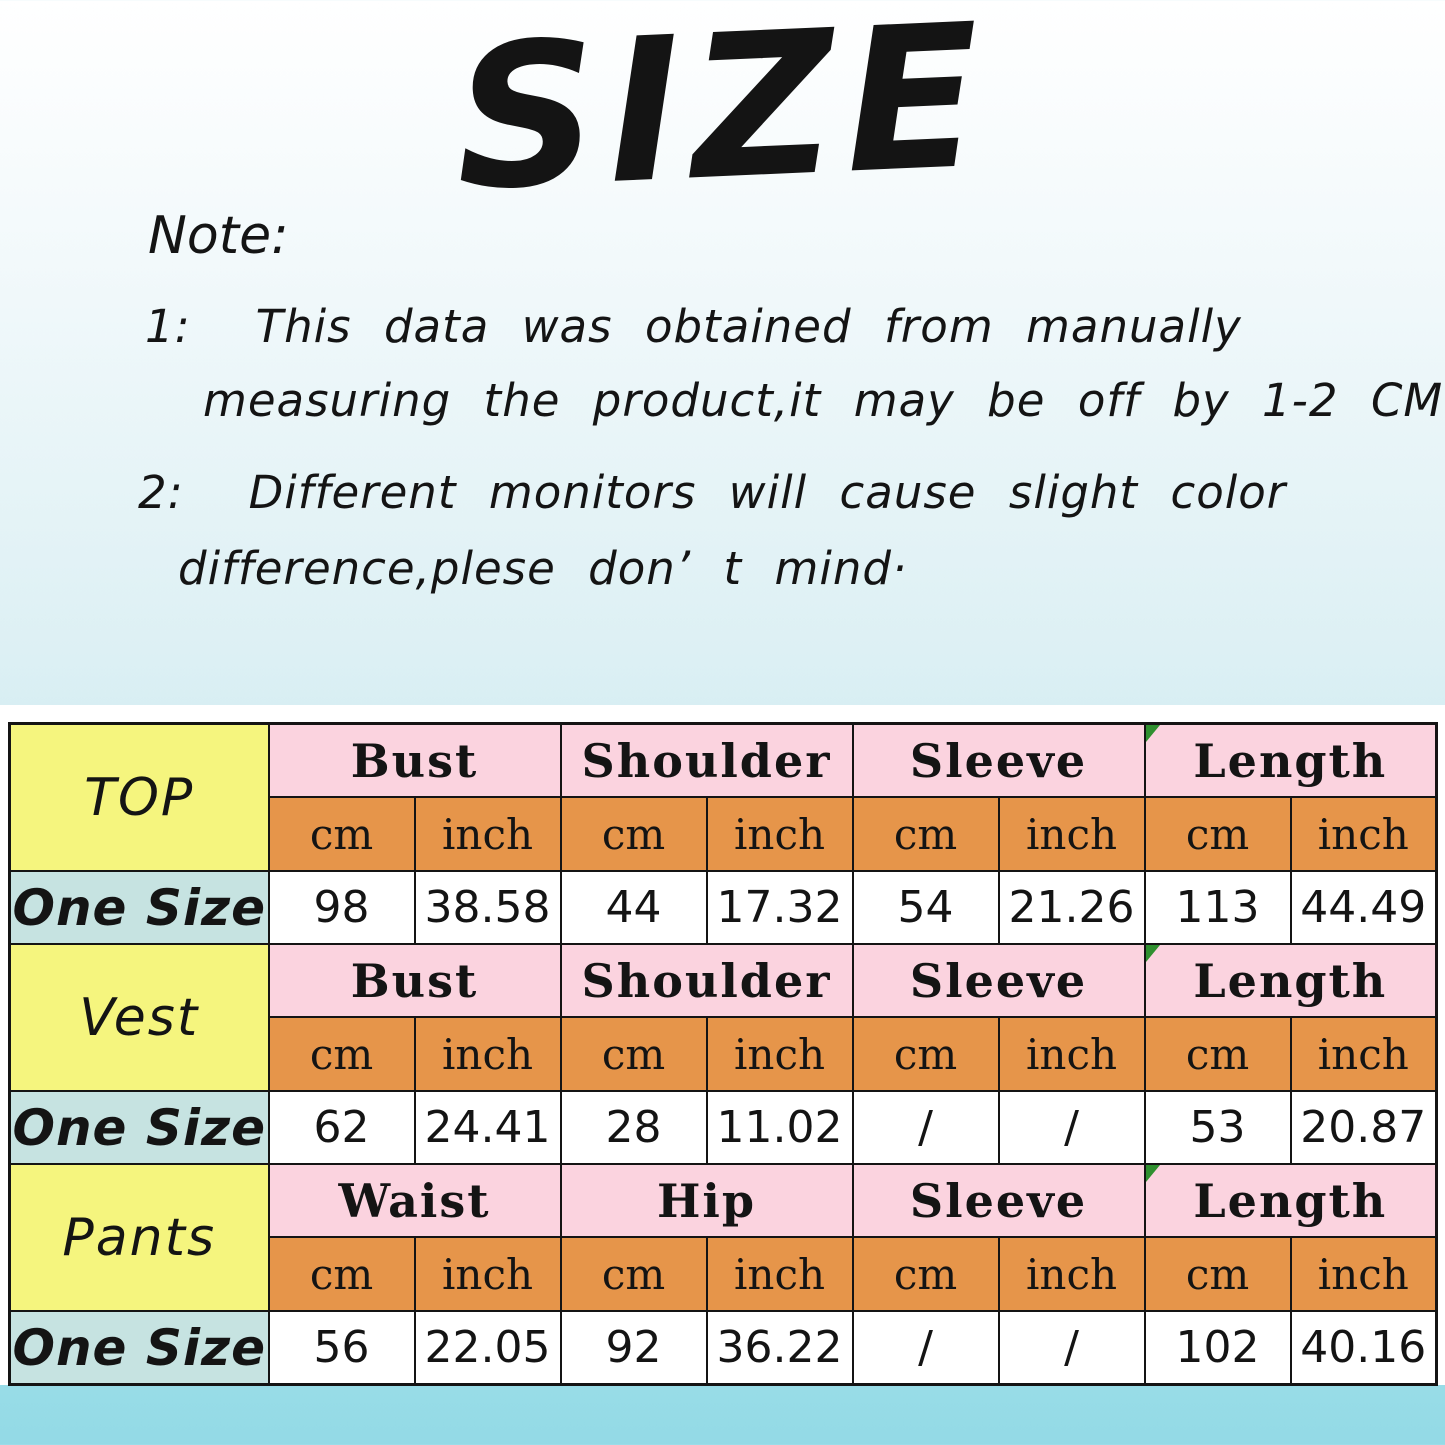 This screenshot has height=1445, width=1445. I want to click on header-row-pants: Pants Waist Hip Sleeve Length, so click(723, 1237).